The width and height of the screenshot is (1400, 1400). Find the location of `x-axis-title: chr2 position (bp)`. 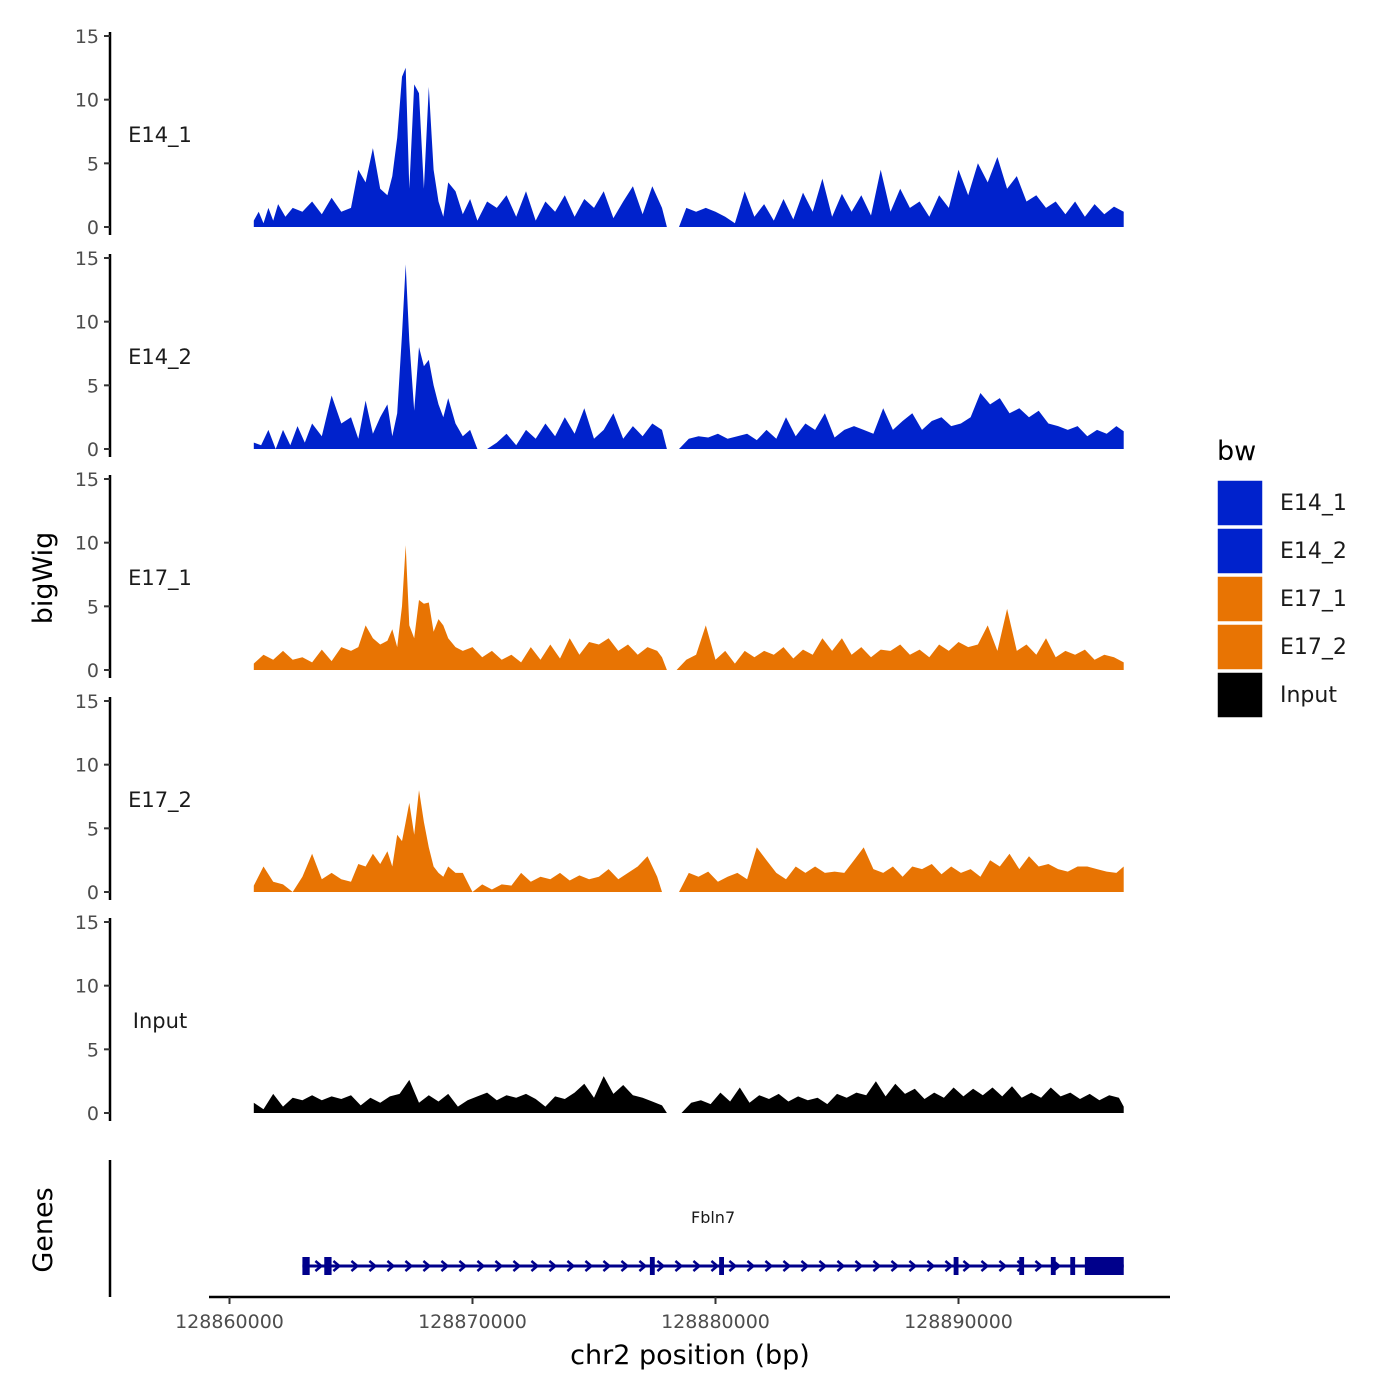

x-axis-title: chr2 position (bp) is located at coordinates (690, 1355).